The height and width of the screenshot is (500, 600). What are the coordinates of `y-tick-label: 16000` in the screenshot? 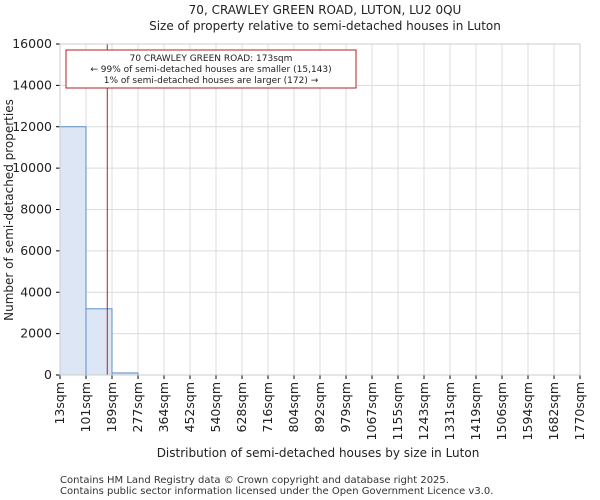 It's located at (32, 43).